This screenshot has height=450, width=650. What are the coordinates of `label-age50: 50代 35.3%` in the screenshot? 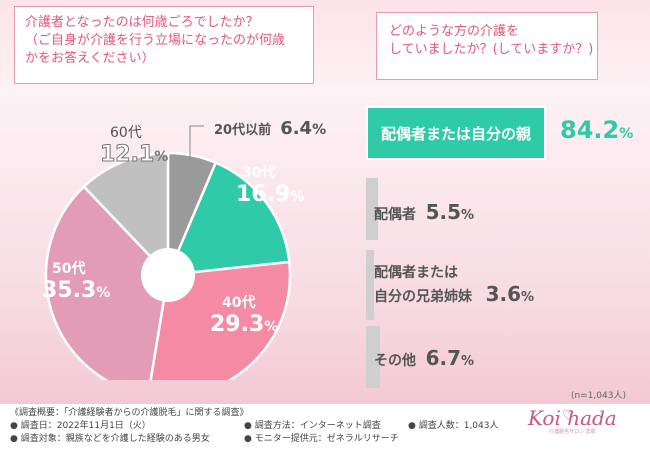 It's located at (76, 282).